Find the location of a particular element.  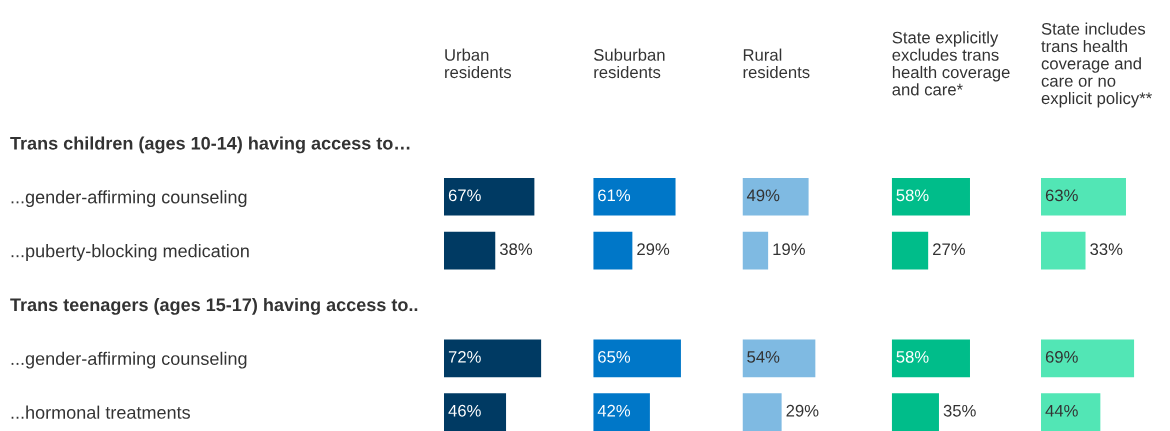

chart-title: Suburban residents is located at coordinates (629, 63).